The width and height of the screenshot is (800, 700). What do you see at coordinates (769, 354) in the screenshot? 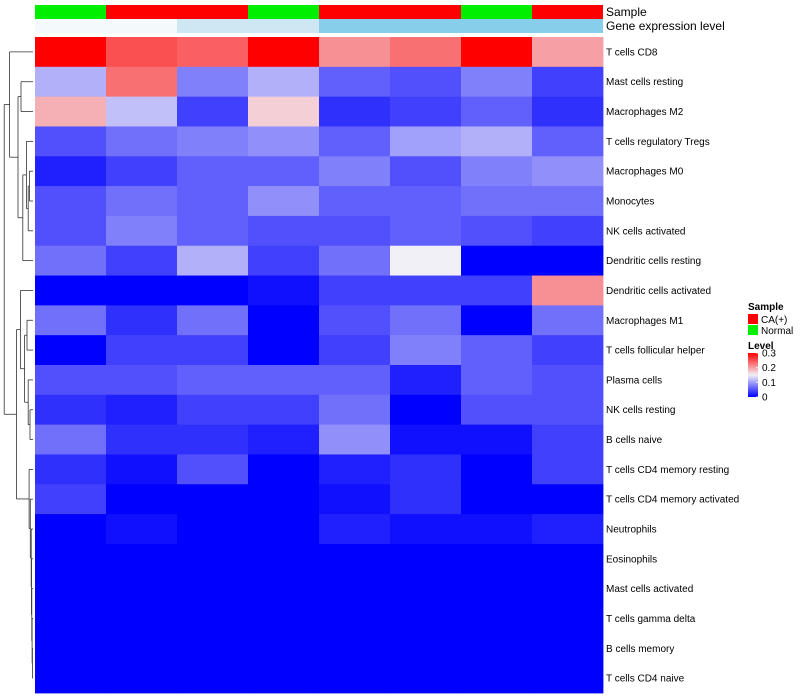
I see `legend-tick-label: 0.3` at bounding box center [769, 354].